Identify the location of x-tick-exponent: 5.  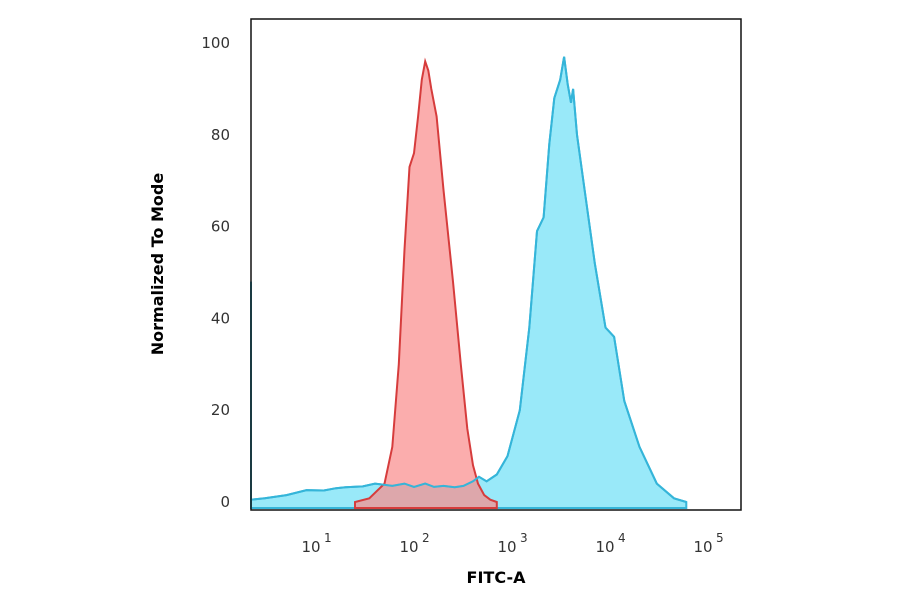
(720, 538).